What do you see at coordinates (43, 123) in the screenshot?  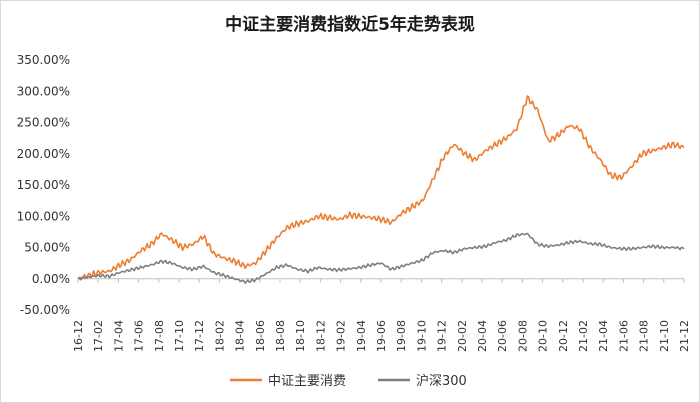 I see `y-tick-label: 250.00%` at bounding box center [43, 123].